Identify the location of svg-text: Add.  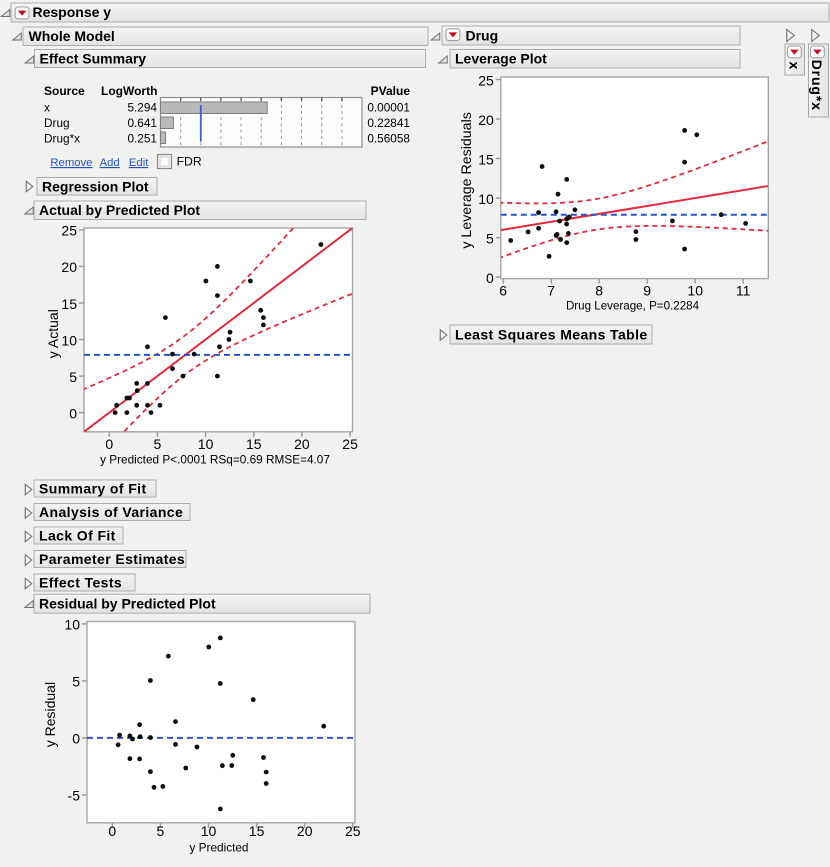
(110, 163).